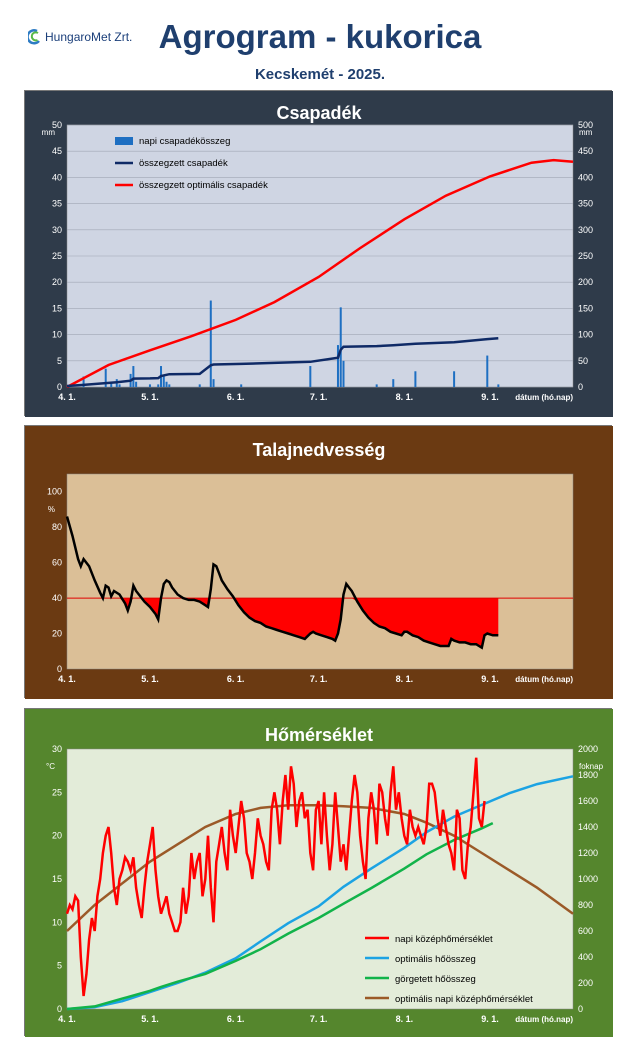 Image resolution: width=640 pixels, height=1059 pixels. What do you see at coordinates (585, 931) in the screenshot?
I see `y2-tick-label: 600` at bounding box center [585, 931].